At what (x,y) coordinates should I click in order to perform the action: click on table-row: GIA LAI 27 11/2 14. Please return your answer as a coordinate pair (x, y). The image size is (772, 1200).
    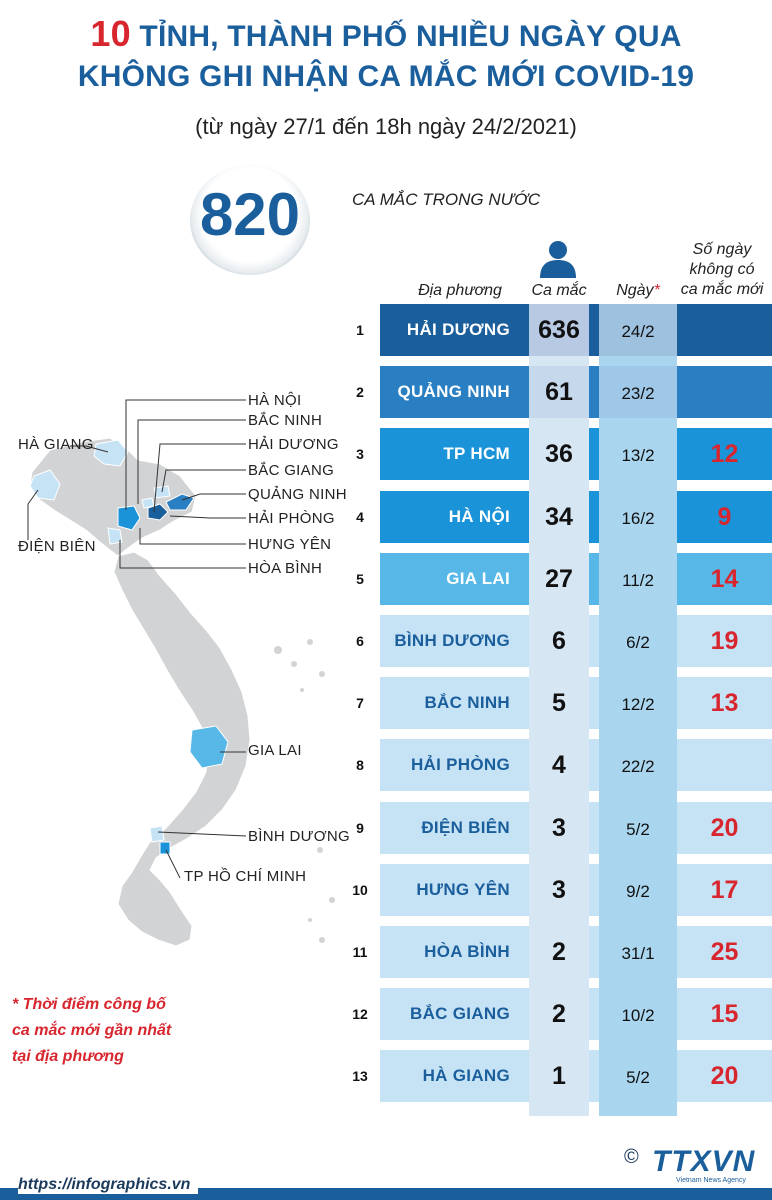
    Looking at the image, I should click on (576, 579).